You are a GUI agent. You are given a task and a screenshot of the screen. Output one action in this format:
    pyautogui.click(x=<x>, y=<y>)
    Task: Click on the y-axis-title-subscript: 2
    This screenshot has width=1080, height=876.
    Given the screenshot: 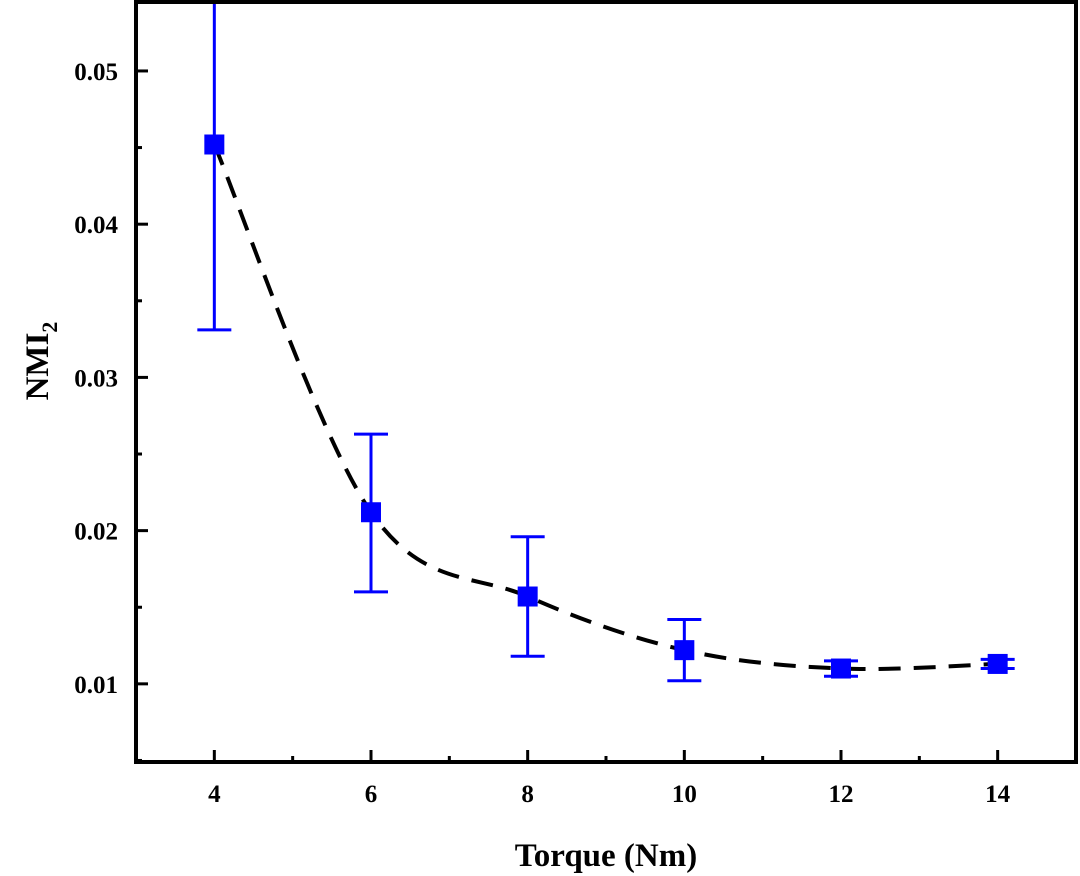 What is the action you would take?
    pyautogui.click(x=49, y=327)
    